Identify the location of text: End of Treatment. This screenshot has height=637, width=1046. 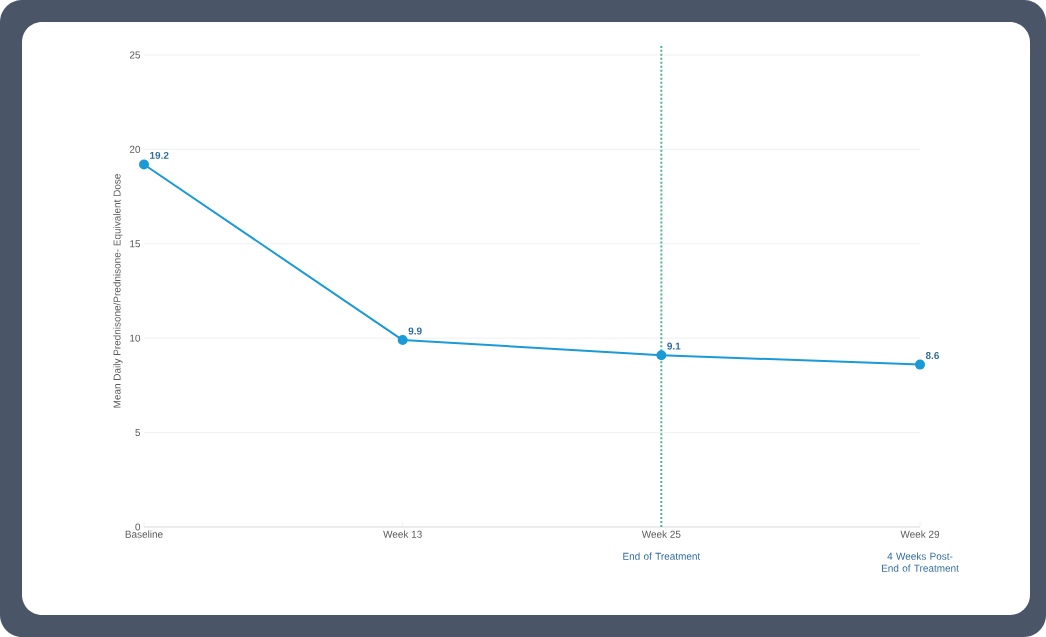
(662, 556).